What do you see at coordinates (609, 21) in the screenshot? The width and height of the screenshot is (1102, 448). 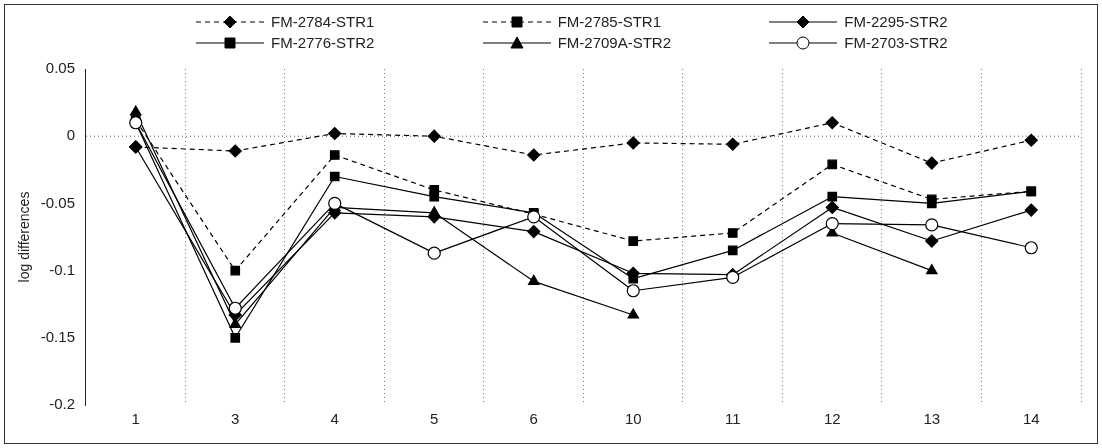 I see `legend-label: FM-2785-STR1` at bounding box center [609, 21].